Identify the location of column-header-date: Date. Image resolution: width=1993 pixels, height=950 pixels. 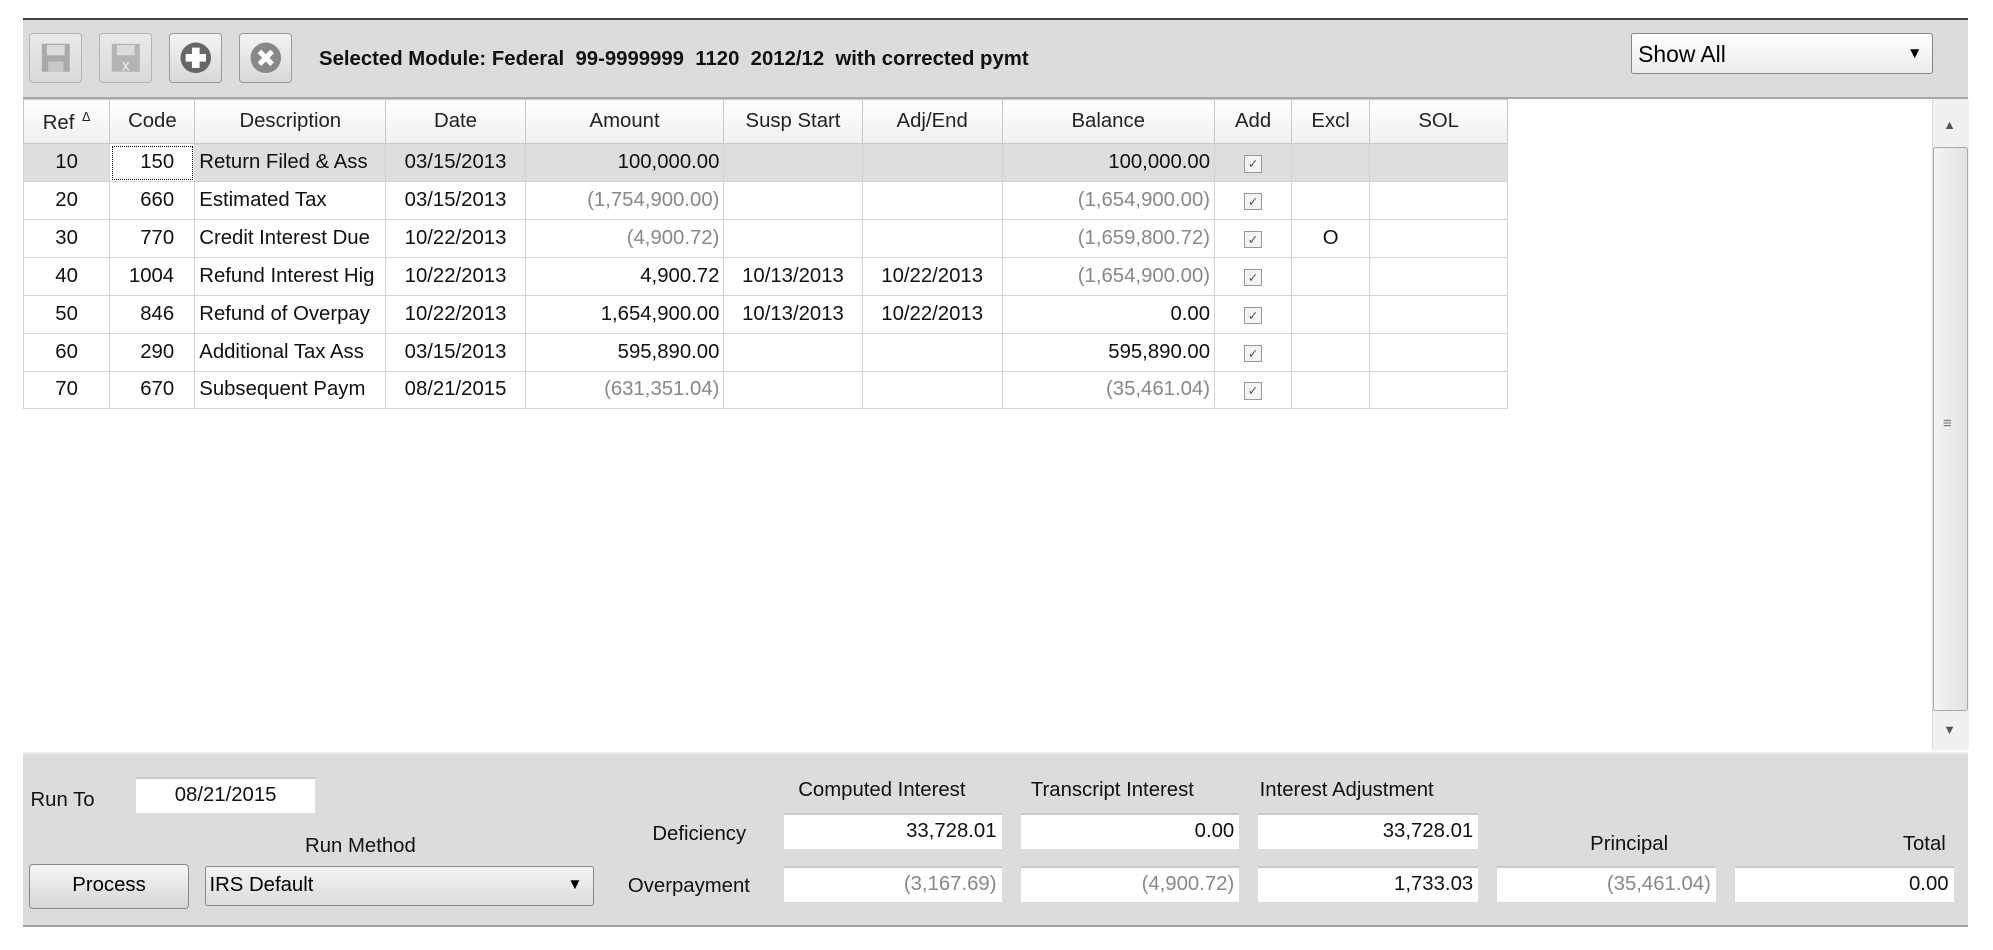
(455, 122).